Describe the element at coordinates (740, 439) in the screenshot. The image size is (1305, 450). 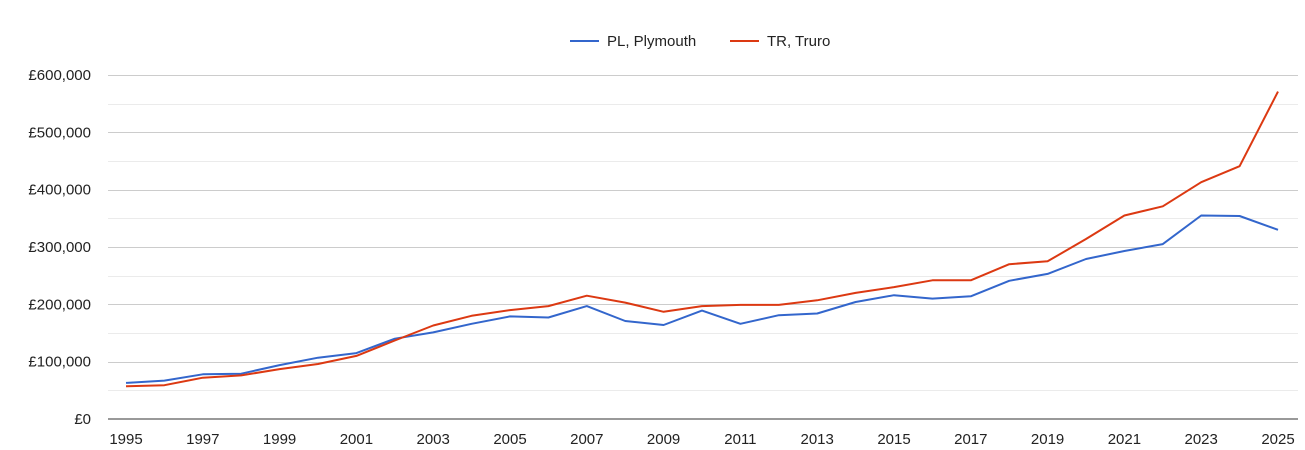
I see `x-tick-label: 2011` at that location.